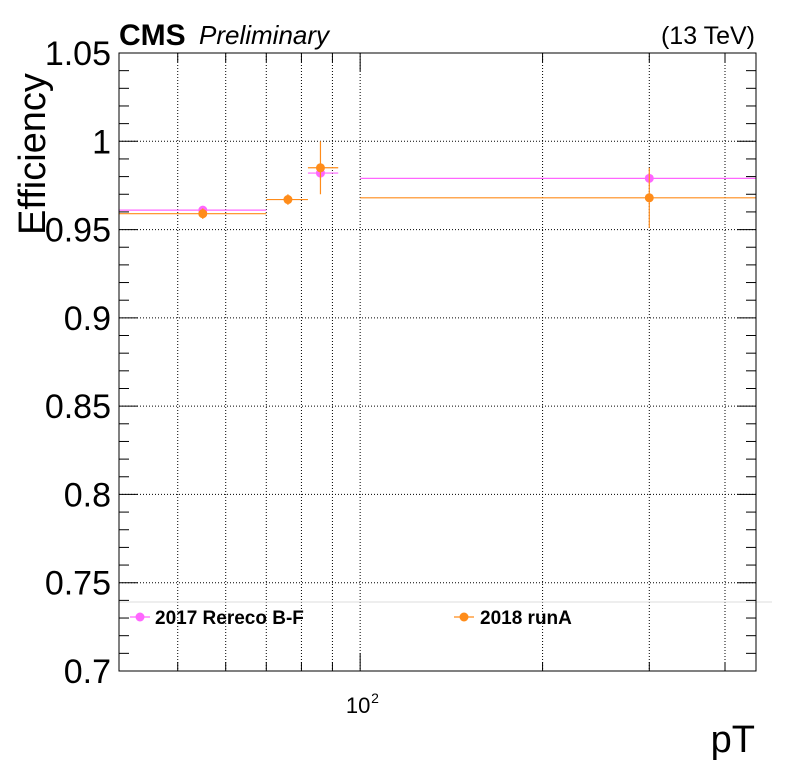 The width and height of the screenshot is (796, 772). What do you see at coordinates (229, 618) in the screenshot?
I see `legend-label: 2017 Rereco B-F` at bounding box center [229, 618].